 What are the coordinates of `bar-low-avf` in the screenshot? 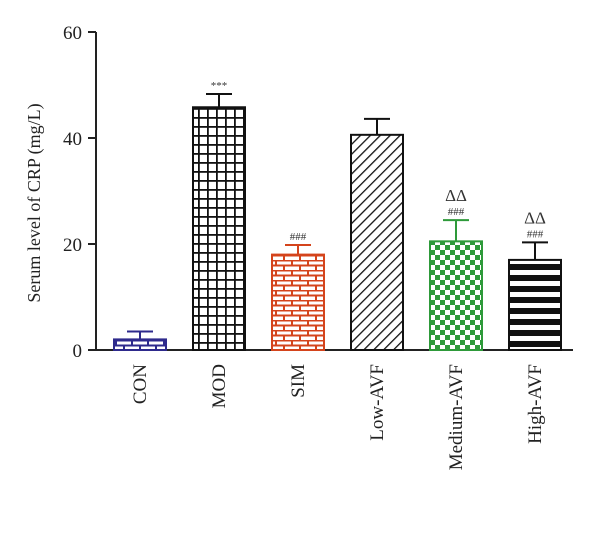 It's located at (377, 242).